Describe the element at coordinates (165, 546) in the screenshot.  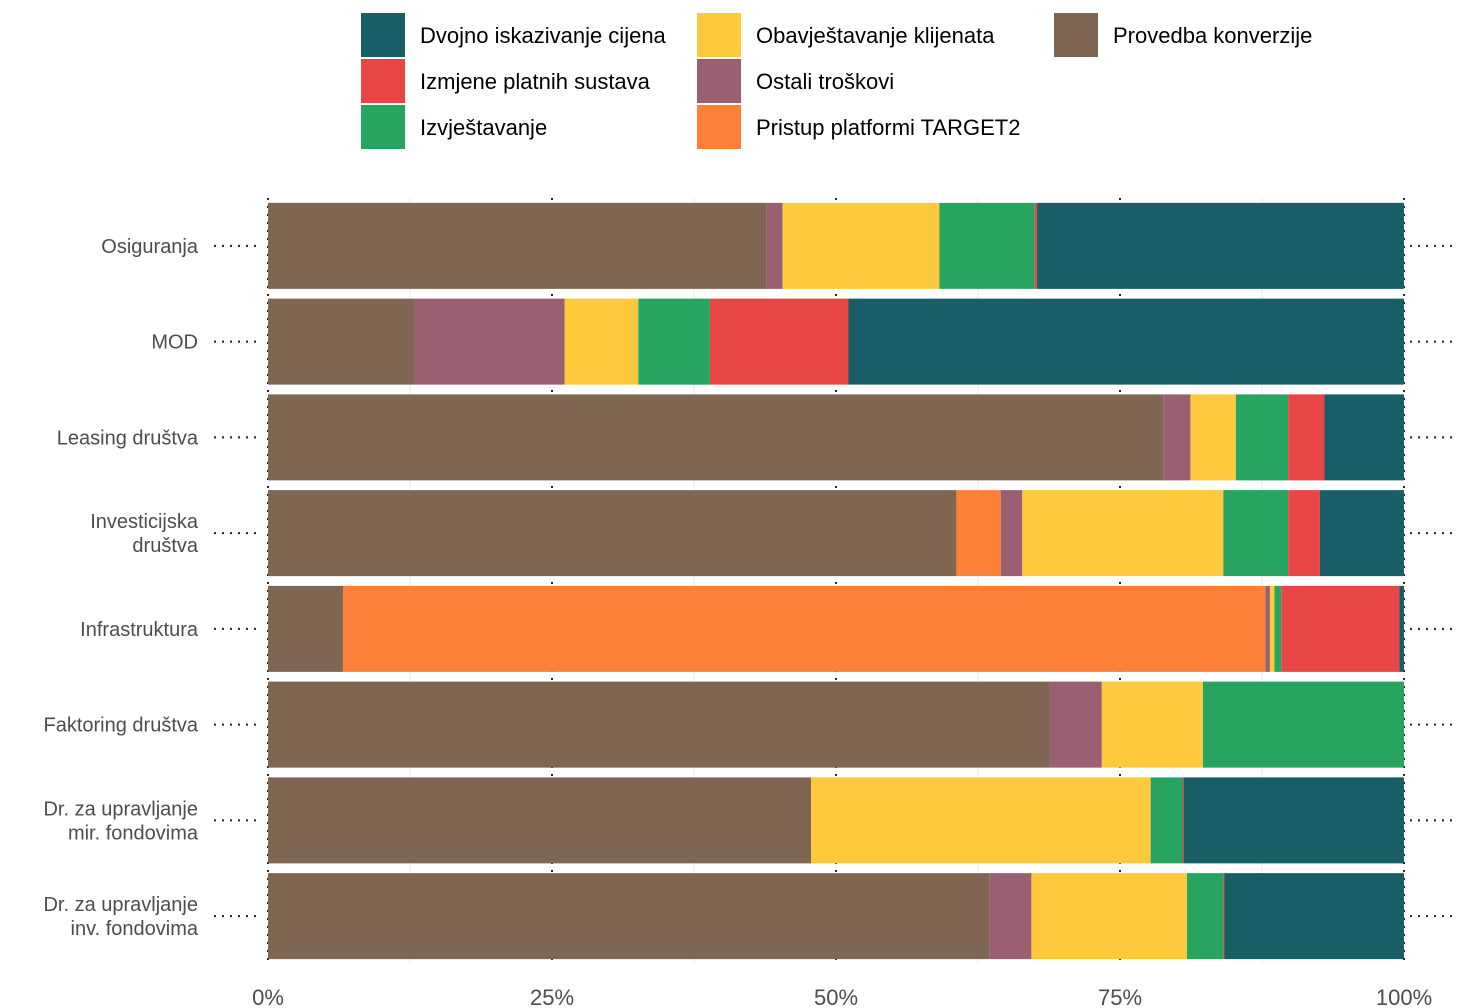
I see `category-label-line: društva` at that location.